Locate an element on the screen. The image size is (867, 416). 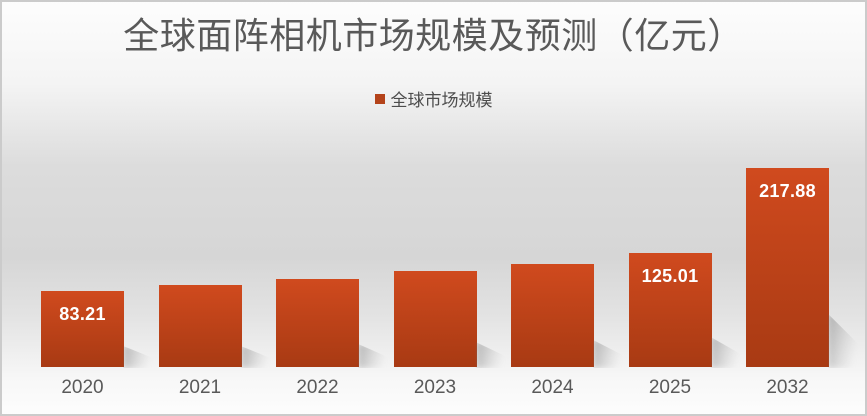
x-axis-label: 2023 is located at coordinates (435, 387).